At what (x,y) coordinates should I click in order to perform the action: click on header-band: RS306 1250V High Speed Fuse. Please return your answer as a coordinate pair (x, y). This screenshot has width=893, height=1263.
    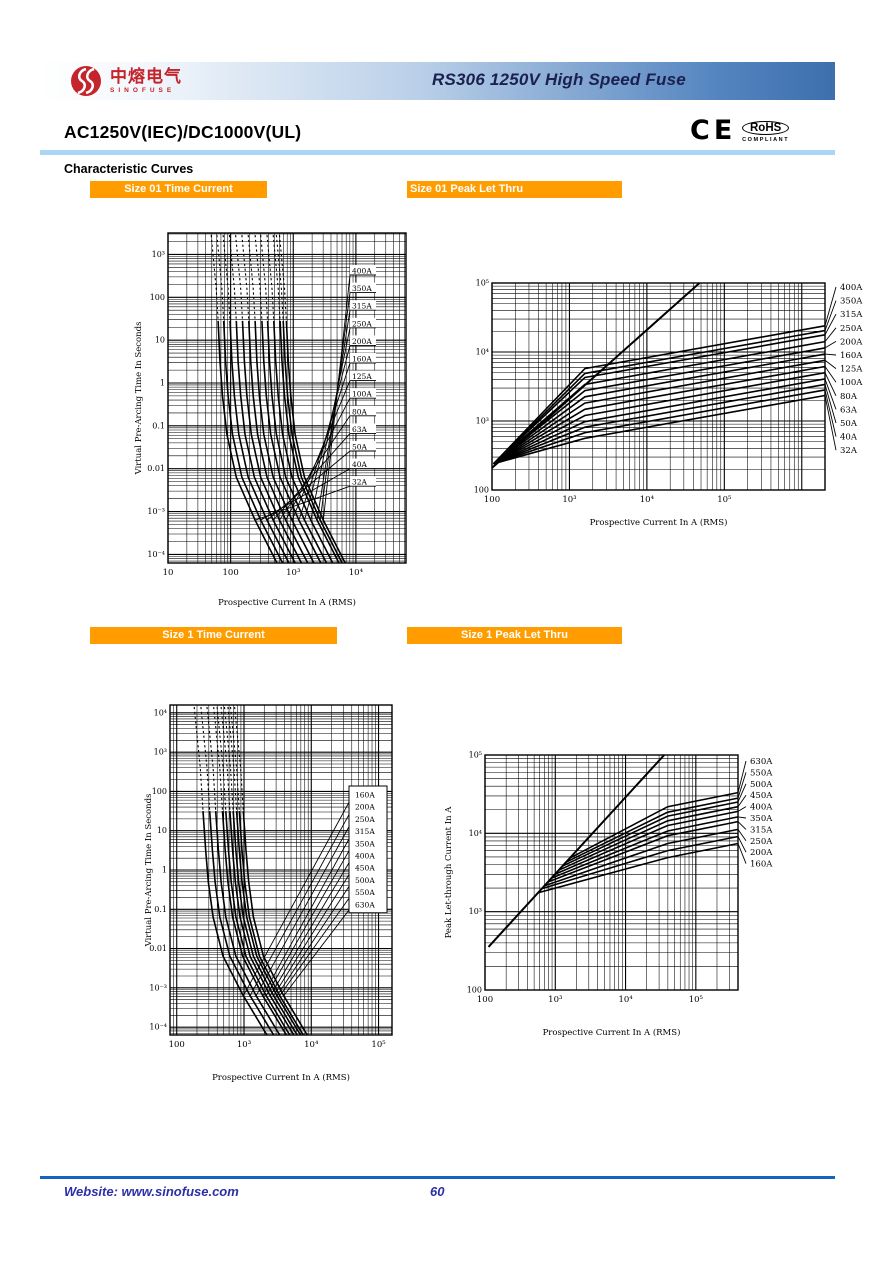
    Looking at the image, I should click on (437, 81).